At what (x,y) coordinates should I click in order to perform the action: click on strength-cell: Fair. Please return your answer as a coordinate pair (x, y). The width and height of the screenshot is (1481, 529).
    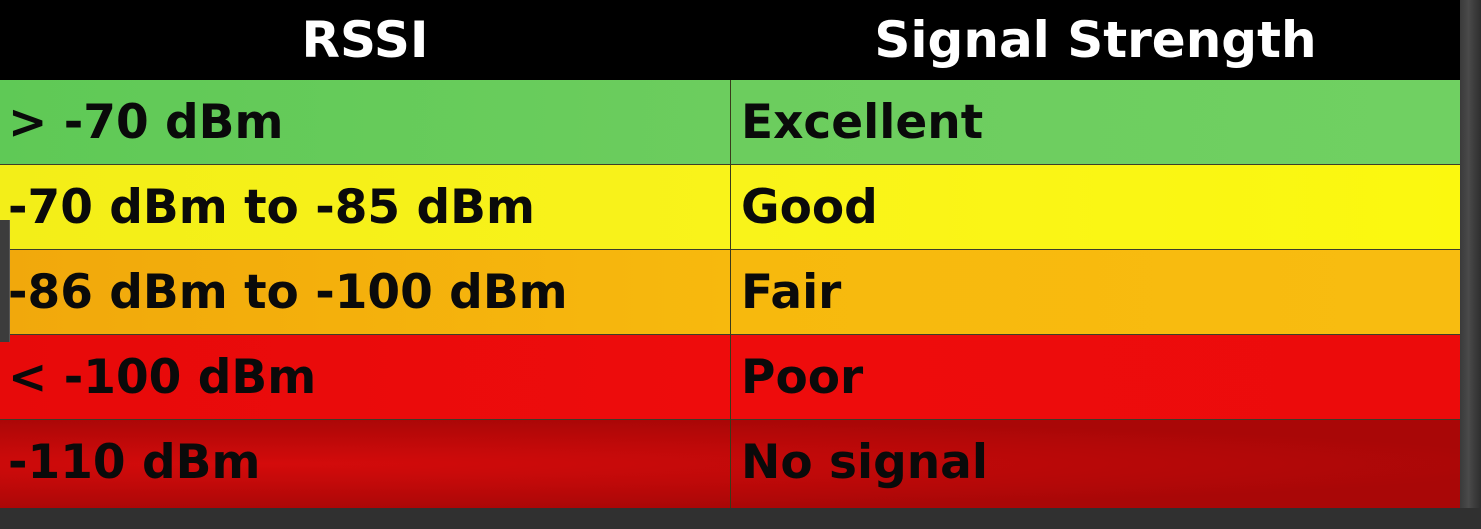
    Looking at the image, I should click on (791, 292).